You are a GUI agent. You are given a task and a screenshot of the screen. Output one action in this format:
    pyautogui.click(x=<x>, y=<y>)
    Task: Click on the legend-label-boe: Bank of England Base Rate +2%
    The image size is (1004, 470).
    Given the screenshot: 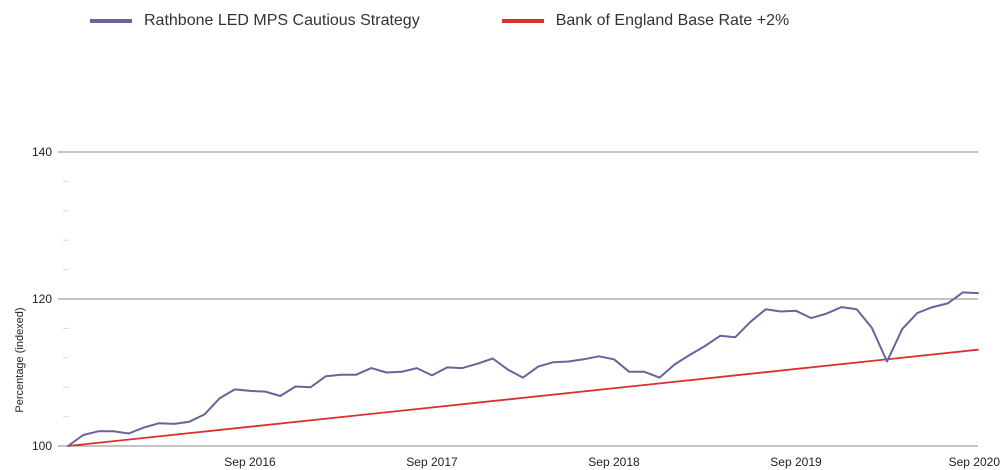 What is the action you would take?
    pyautogui.click(x=672, y=20)
    